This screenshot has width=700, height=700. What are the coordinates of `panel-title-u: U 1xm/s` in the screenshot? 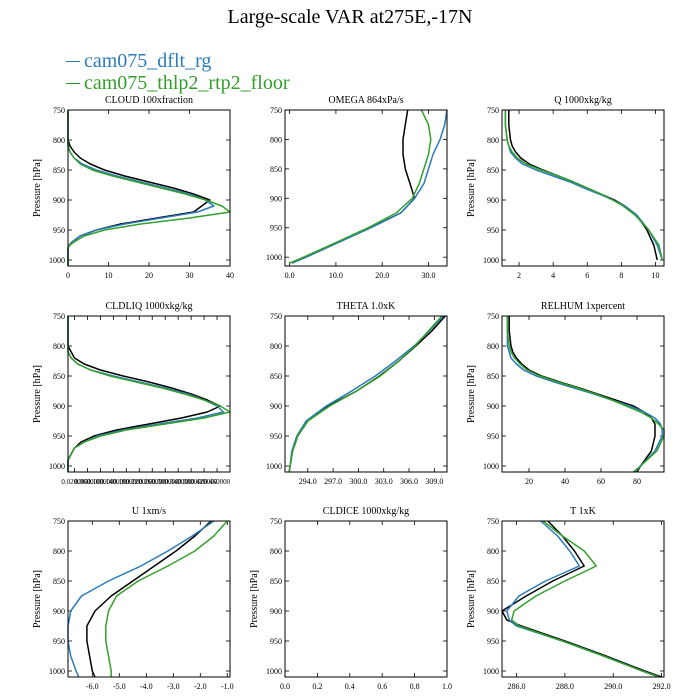 It's located at (149, 511).